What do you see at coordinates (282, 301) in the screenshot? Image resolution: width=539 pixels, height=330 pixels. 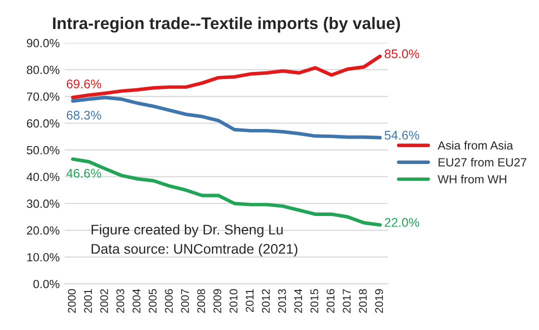 I see `x-tick-label: 2013` at bounding box center [282, 301].